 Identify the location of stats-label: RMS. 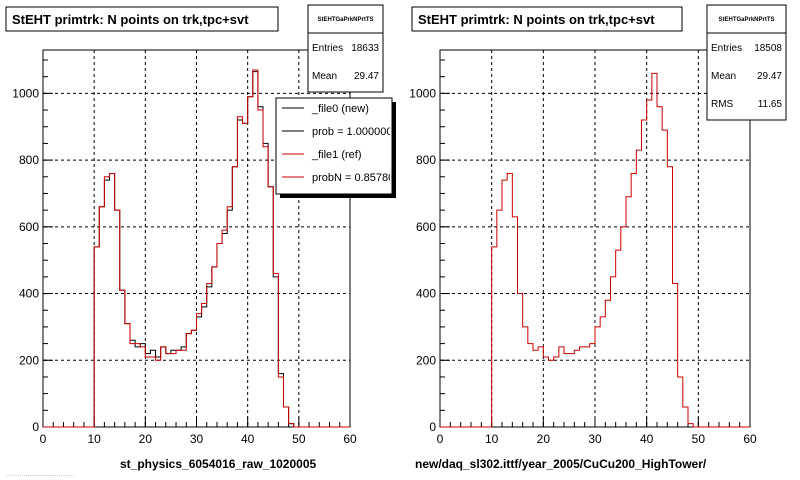
(722, 104).